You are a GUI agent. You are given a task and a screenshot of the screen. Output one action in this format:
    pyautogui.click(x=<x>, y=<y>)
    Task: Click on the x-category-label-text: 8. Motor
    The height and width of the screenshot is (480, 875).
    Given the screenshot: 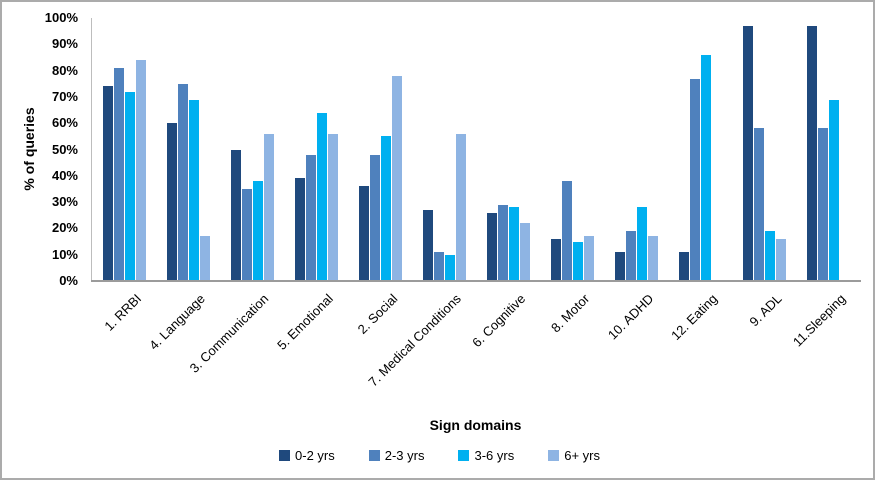 What is the action you would take?
    pyautogui.click(x=570, y=313)
    